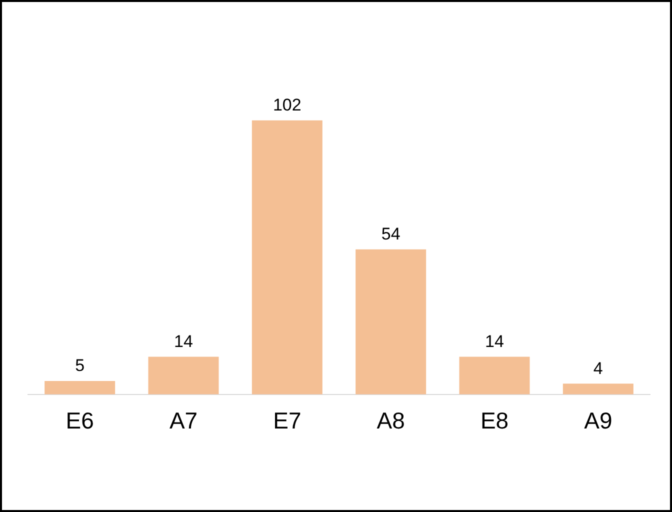 This screenshot has height=512, width=672. I want to click on x-tick-label: E6, so click(80, 421).